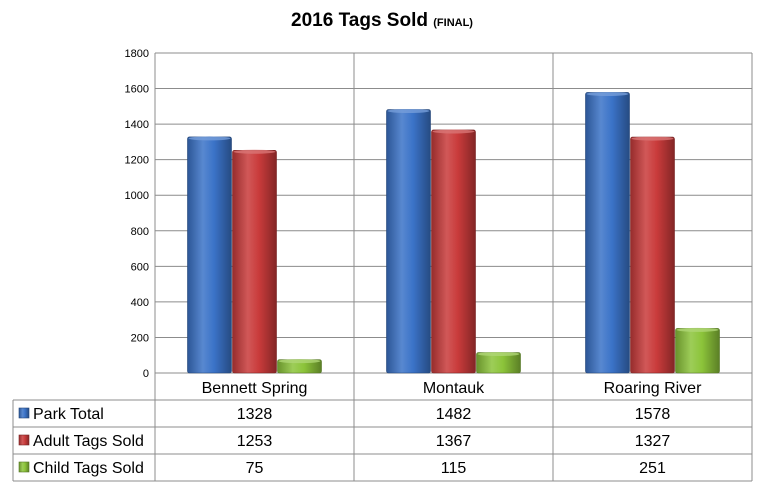 This screenshot has width=764, height=494. I want to click on y-tick-label-2: 400, so click(140, 303).